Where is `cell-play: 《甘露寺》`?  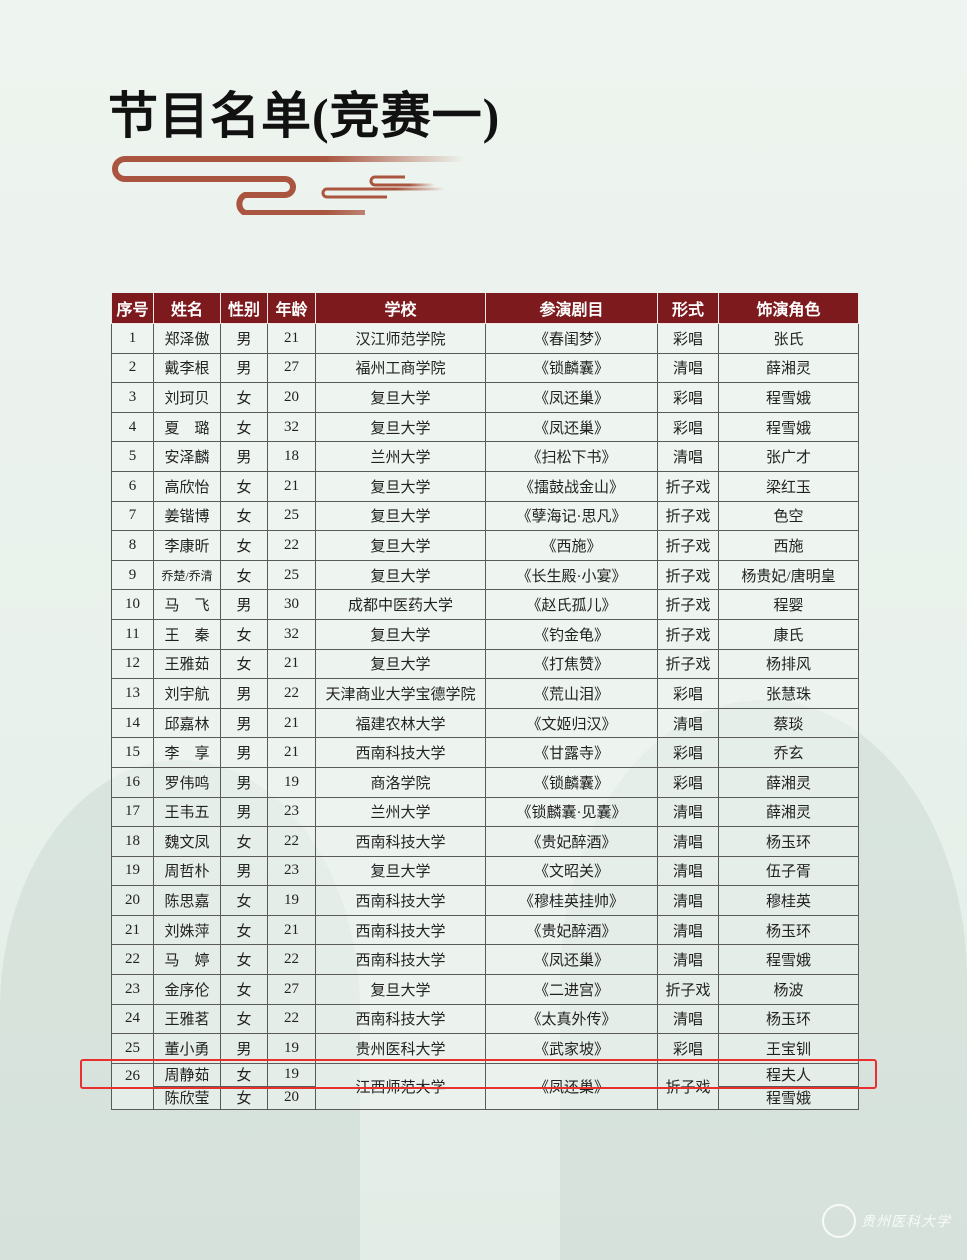
cell-play: 《甘露寺》 is located at coordinates (571, 752).